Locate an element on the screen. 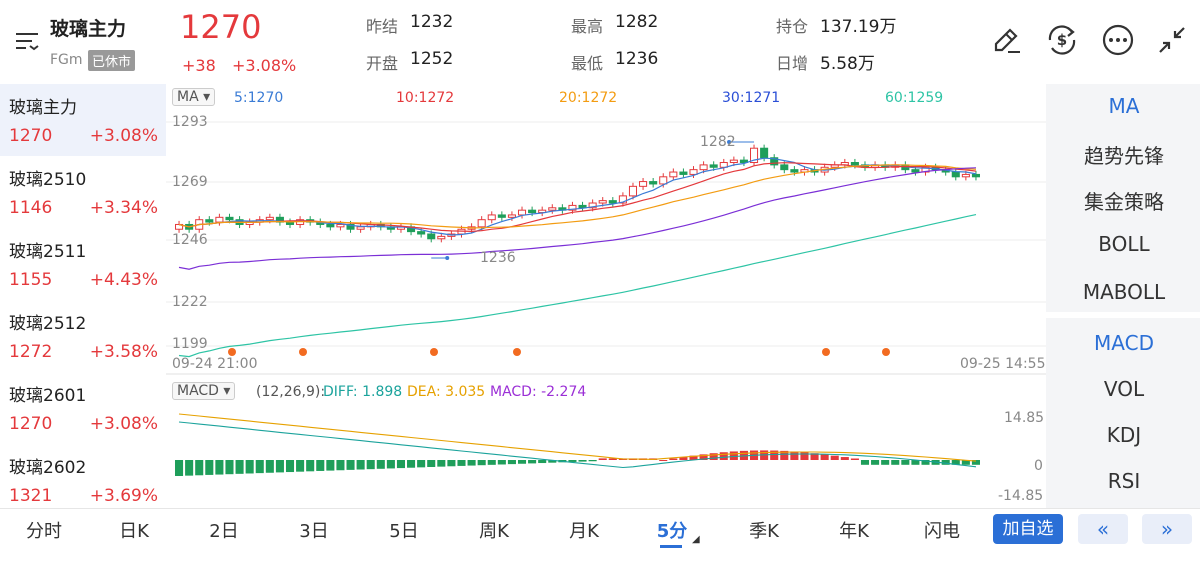  macd-indicator-select: MACD ▾ is located at coordinates (204, 391).